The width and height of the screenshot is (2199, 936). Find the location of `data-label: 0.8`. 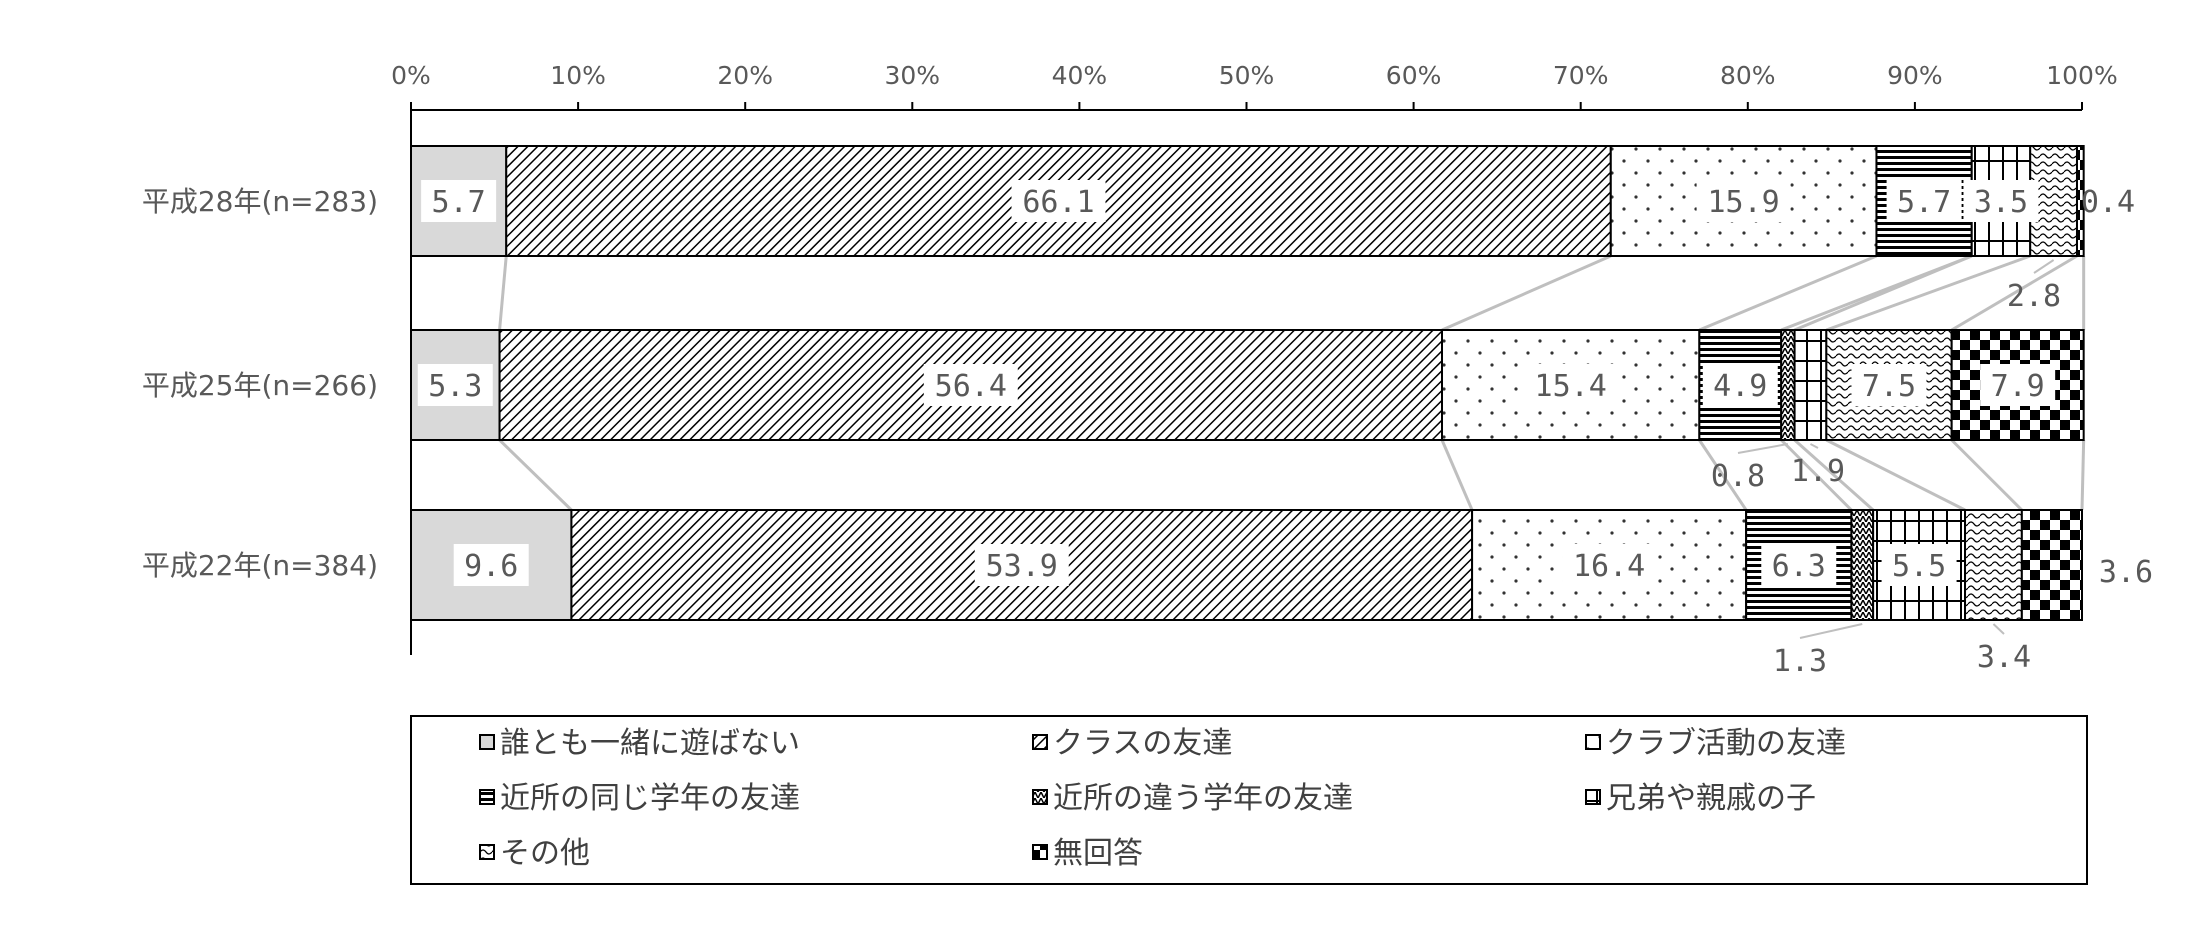

data-label: 0.8 is located at coordinates (1738, 476).